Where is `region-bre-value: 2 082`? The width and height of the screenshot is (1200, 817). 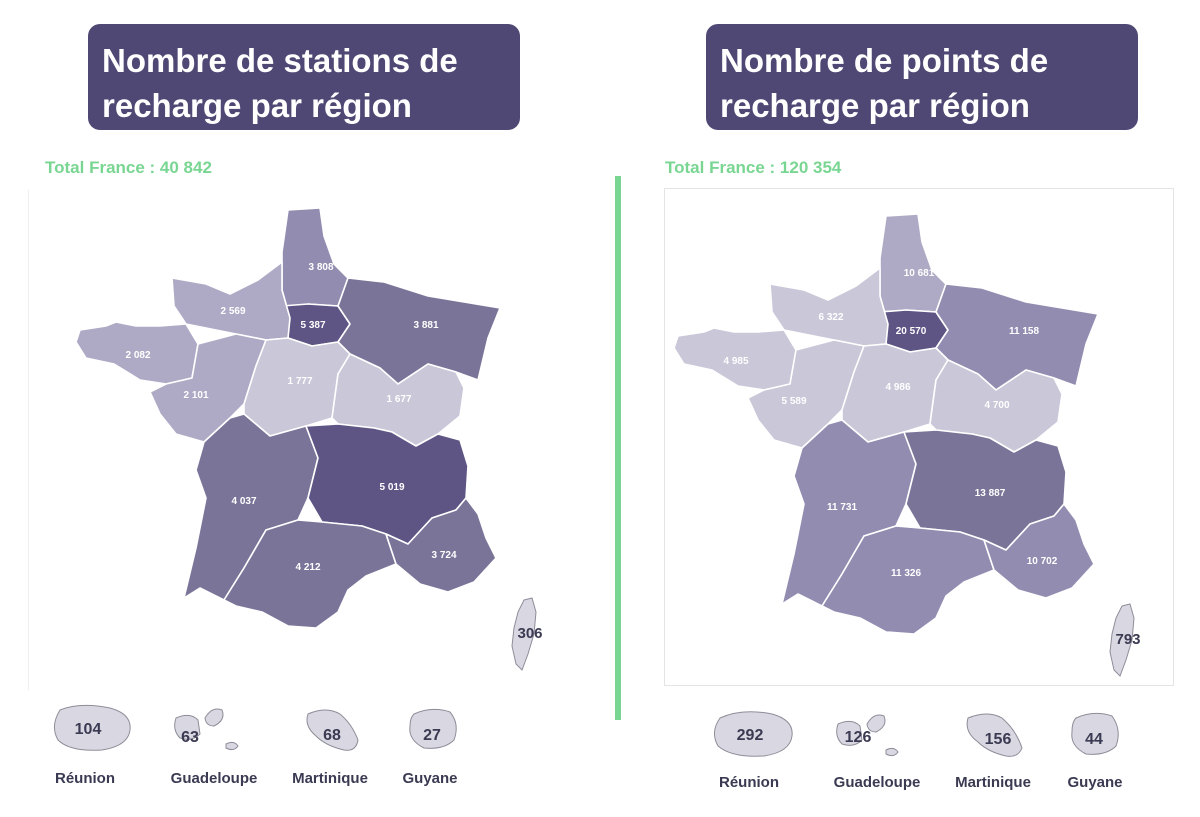 region-bre-value: 2 082 is located at coordinates (137, 355).